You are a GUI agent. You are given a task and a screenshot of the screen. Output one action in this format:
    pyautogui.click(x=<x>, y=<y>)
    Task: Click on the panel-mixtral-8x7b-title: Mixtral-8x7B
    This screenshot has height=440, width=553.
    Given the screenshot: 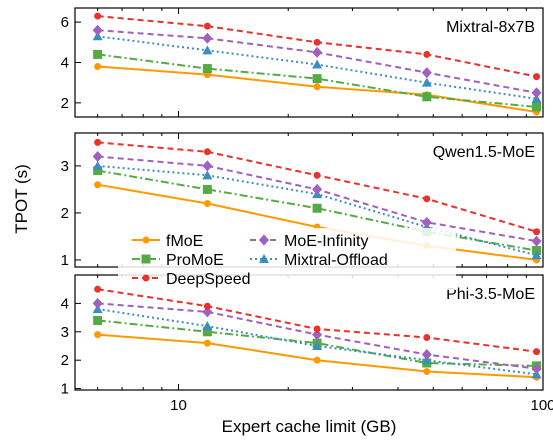 What is the action you would take?
    pyautogui.click(x=490, y=27)
    